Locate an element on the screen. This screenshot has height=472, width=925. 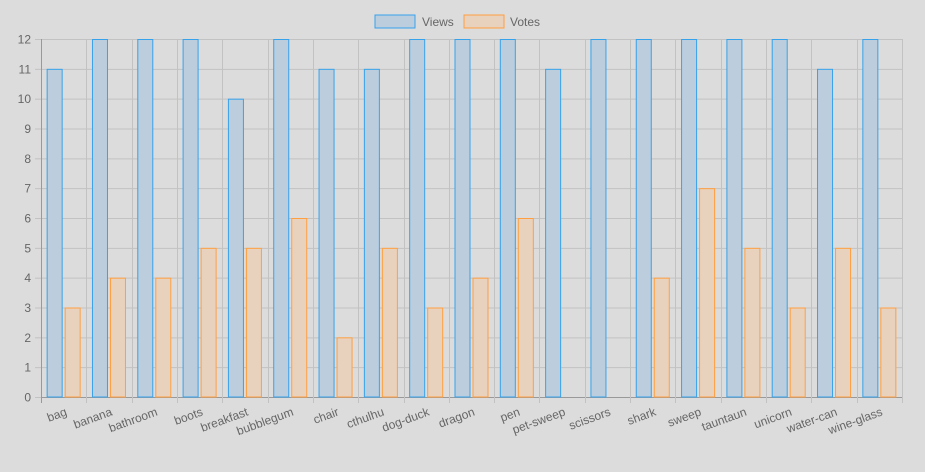
y-tick-label: 8 is located at coordinates (27, 159).